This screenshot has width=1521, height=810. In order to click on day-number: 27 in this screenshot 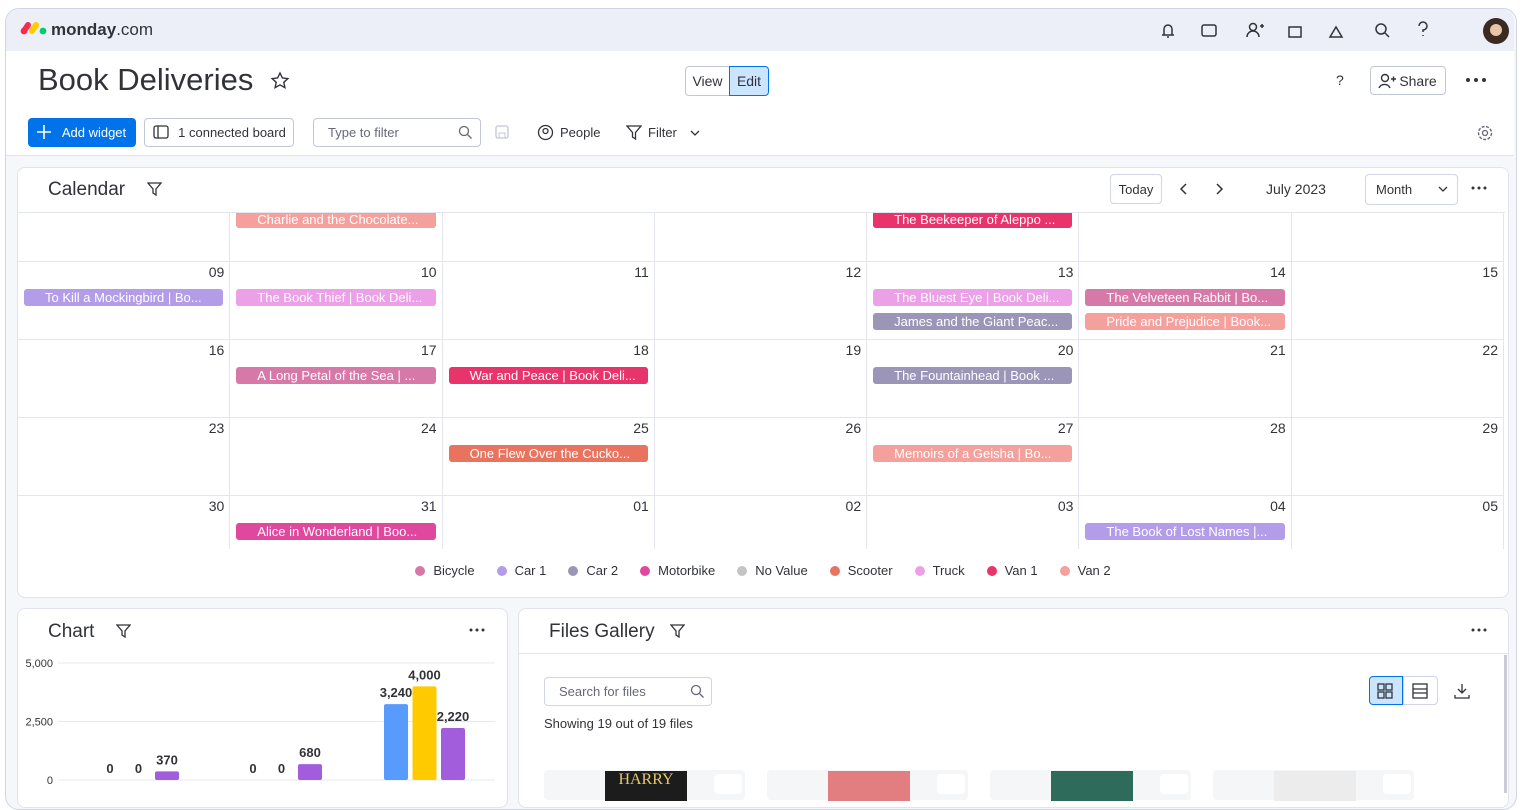, I will do `click(1065, 428)`.